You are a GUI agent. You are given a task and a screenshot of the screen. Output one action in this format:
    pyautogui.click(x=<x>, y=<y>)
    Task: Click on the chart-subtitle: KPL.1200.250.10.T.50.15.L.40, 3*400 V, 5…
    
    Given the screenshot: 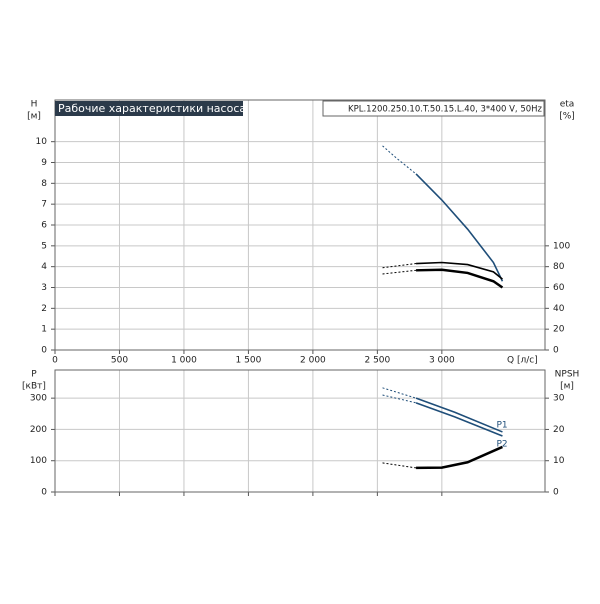 What is the action you would take?
    pyautogui.click(x=445, y=110)
    